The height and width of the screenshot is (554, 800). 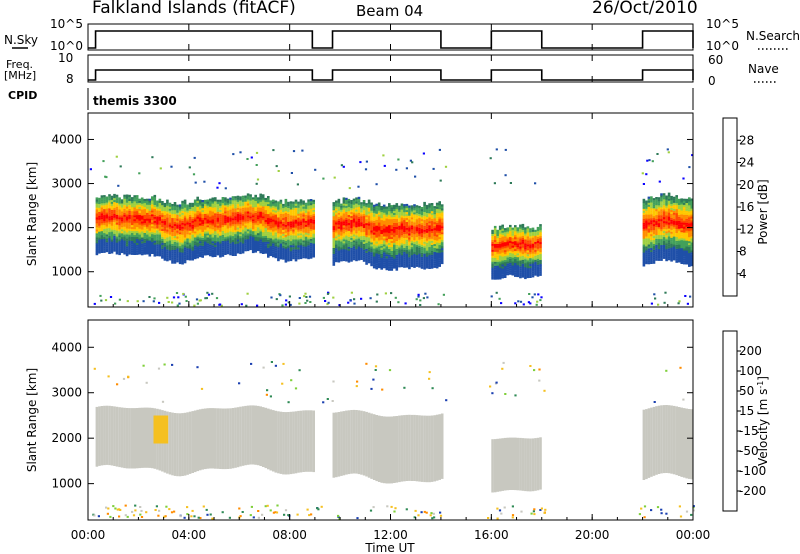 I want to click on freq-label: Freq., so click(x=19, y=64).